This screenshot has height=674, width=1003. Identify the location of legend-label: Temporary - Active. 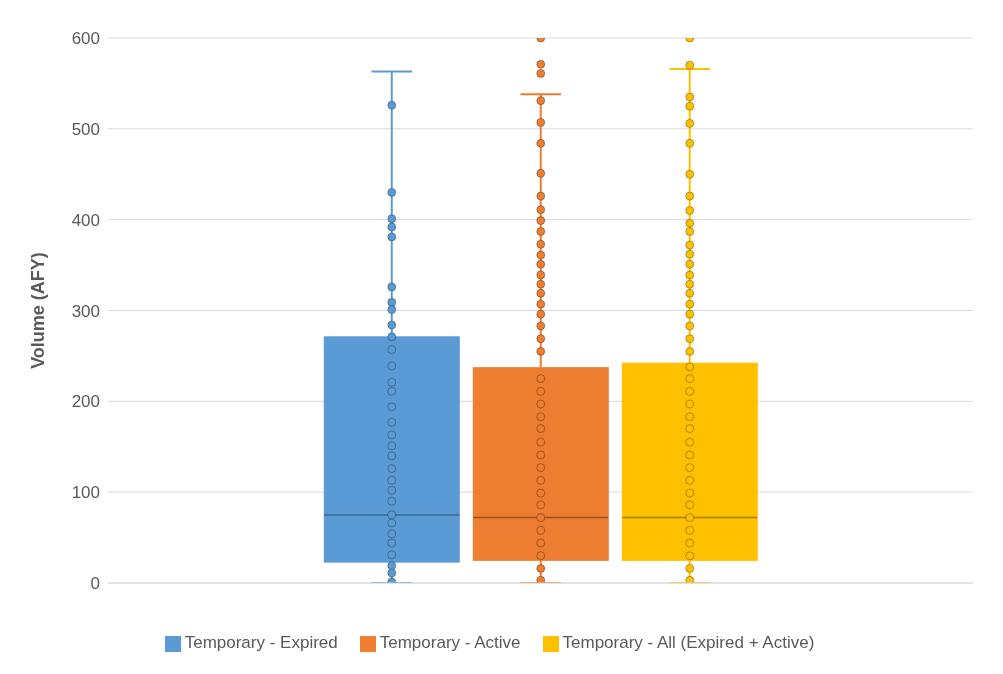
(450, 642).